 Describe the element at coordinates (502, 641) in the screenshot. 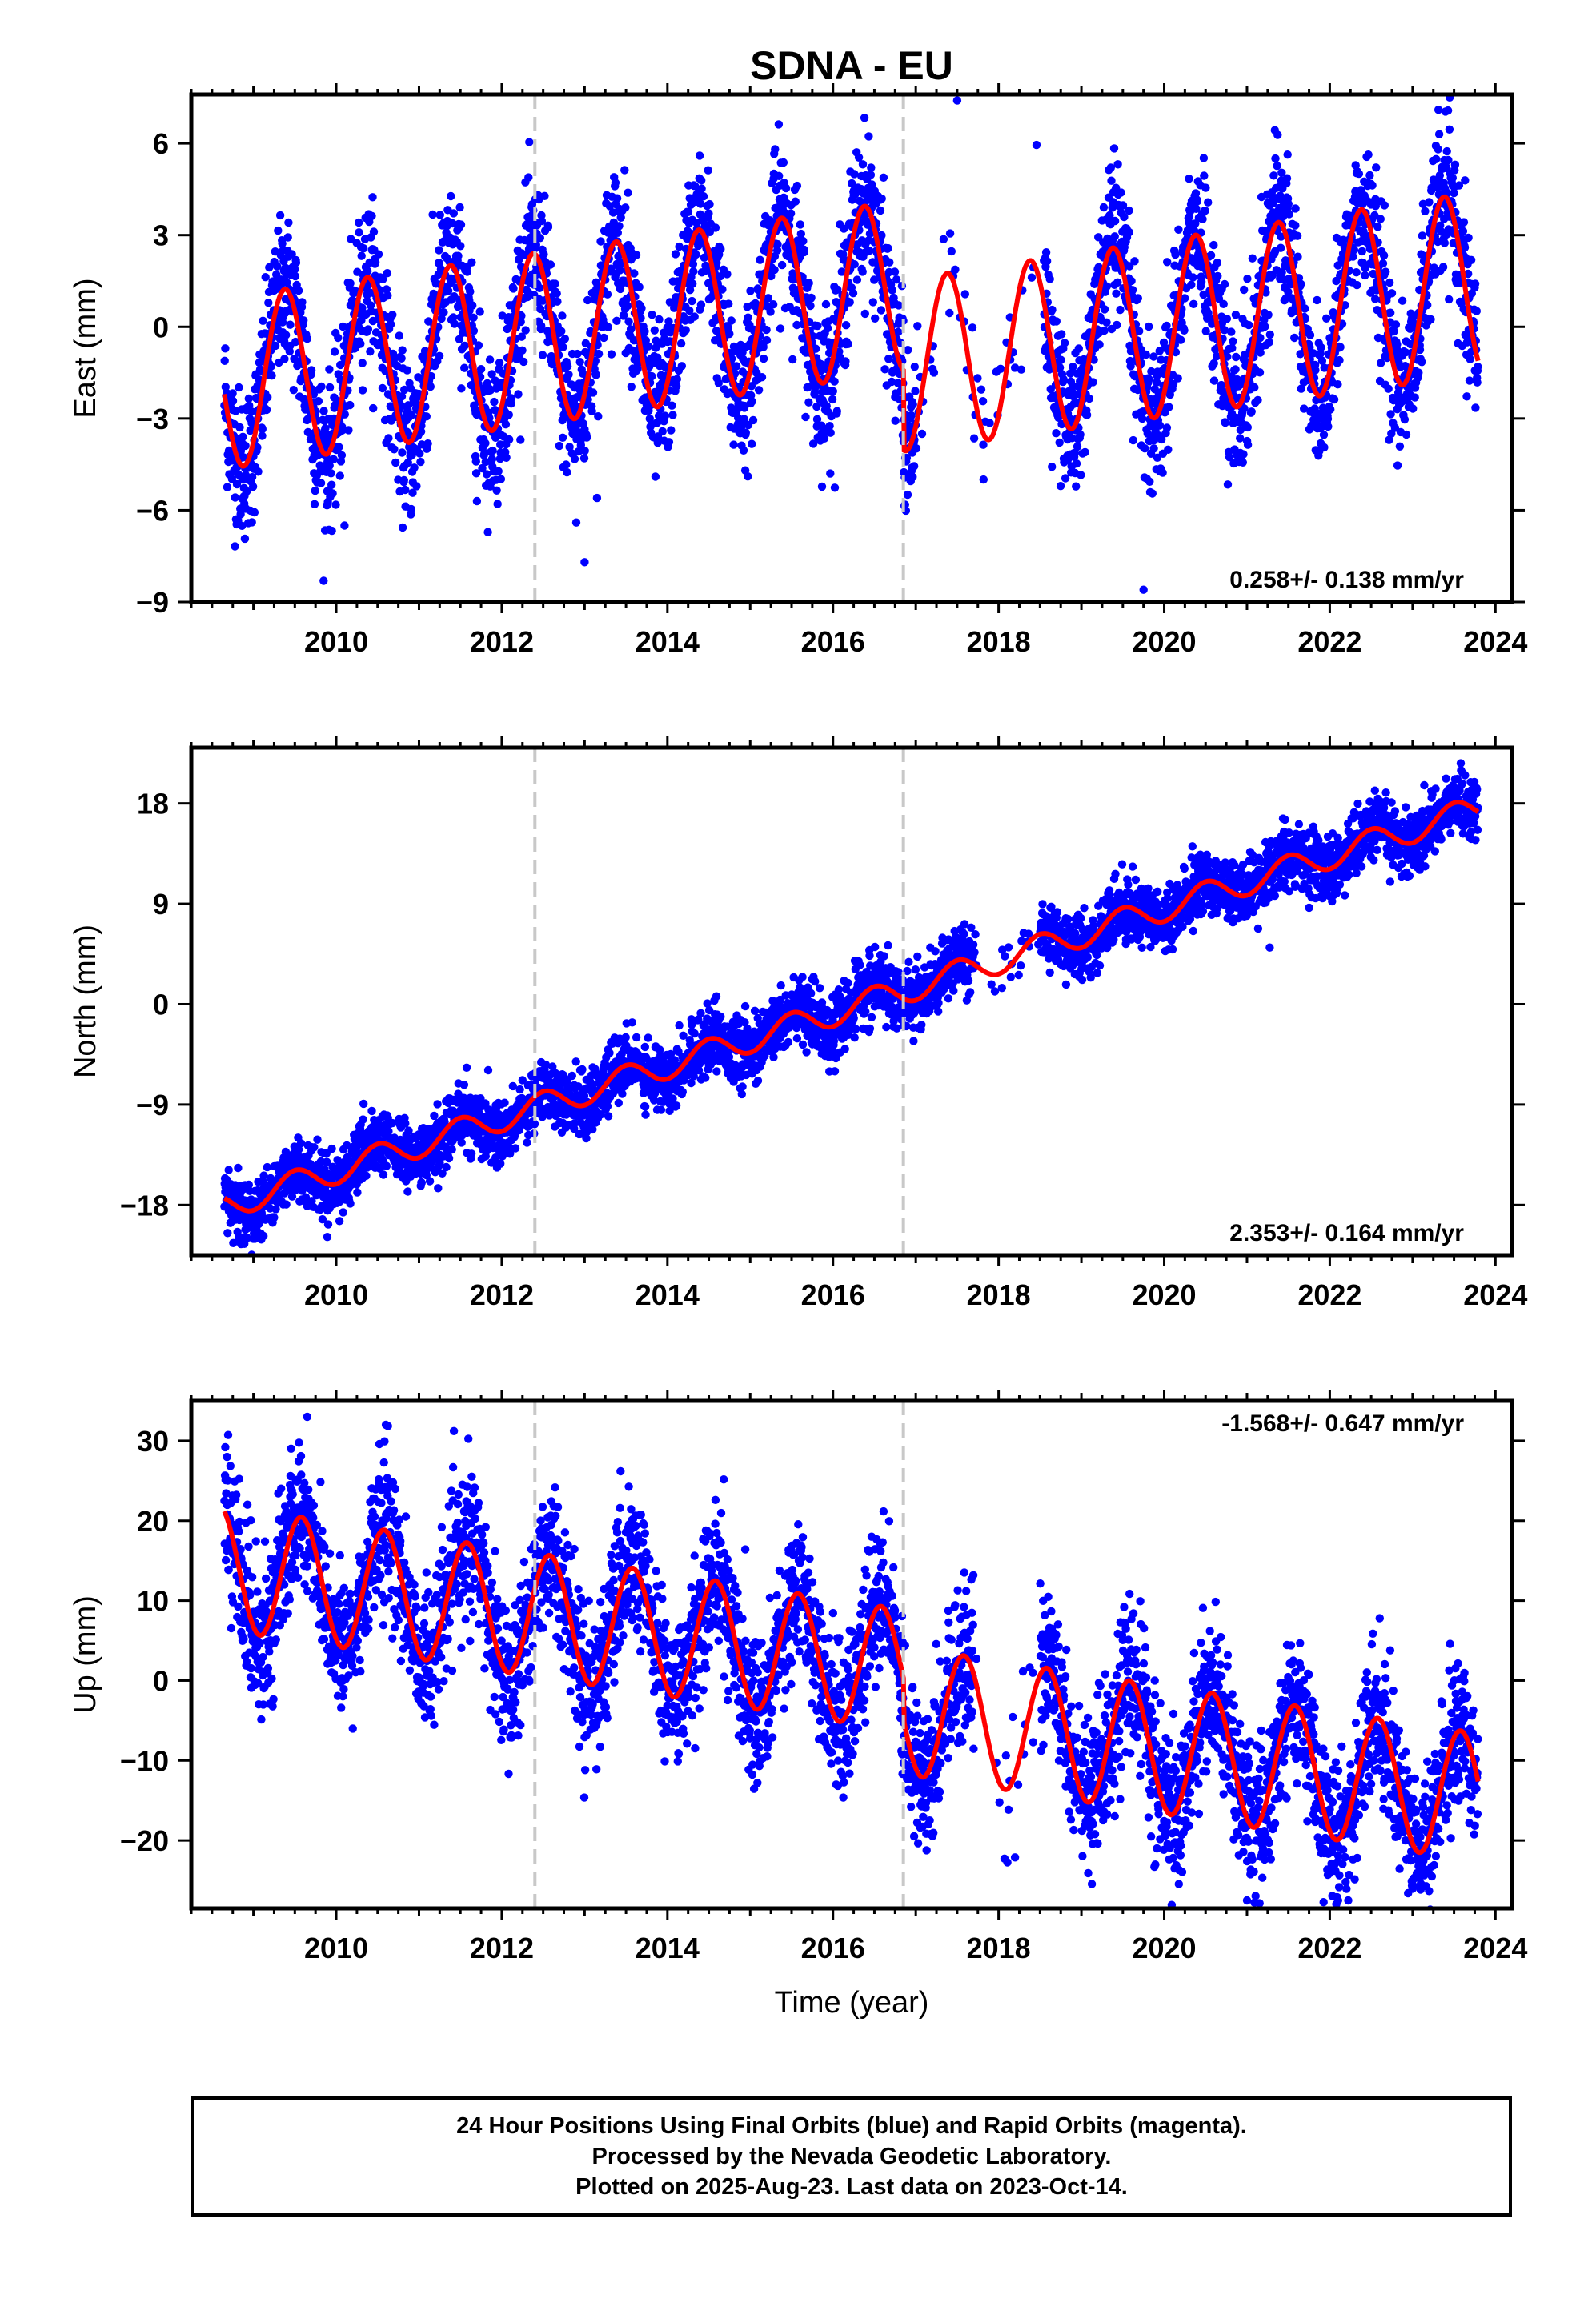

I see `east-x-tick-label: 2012` at that location.